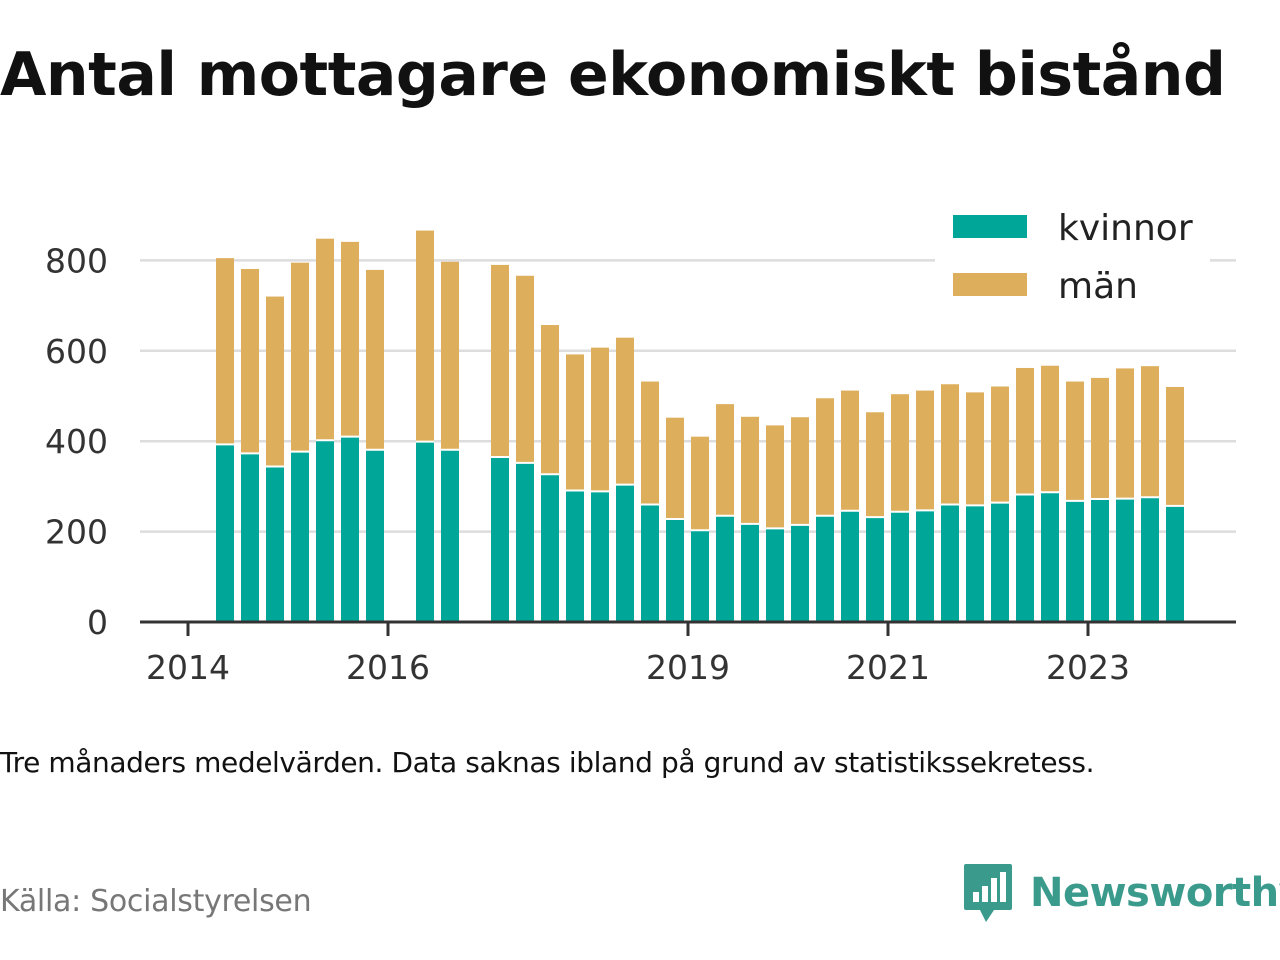 The height and width of the screenshot is (960, 1280). What do you see at coordinates (97, 622) in the screenshot?
I see `y-tick-label: 0` at bounding box center [97, 622].